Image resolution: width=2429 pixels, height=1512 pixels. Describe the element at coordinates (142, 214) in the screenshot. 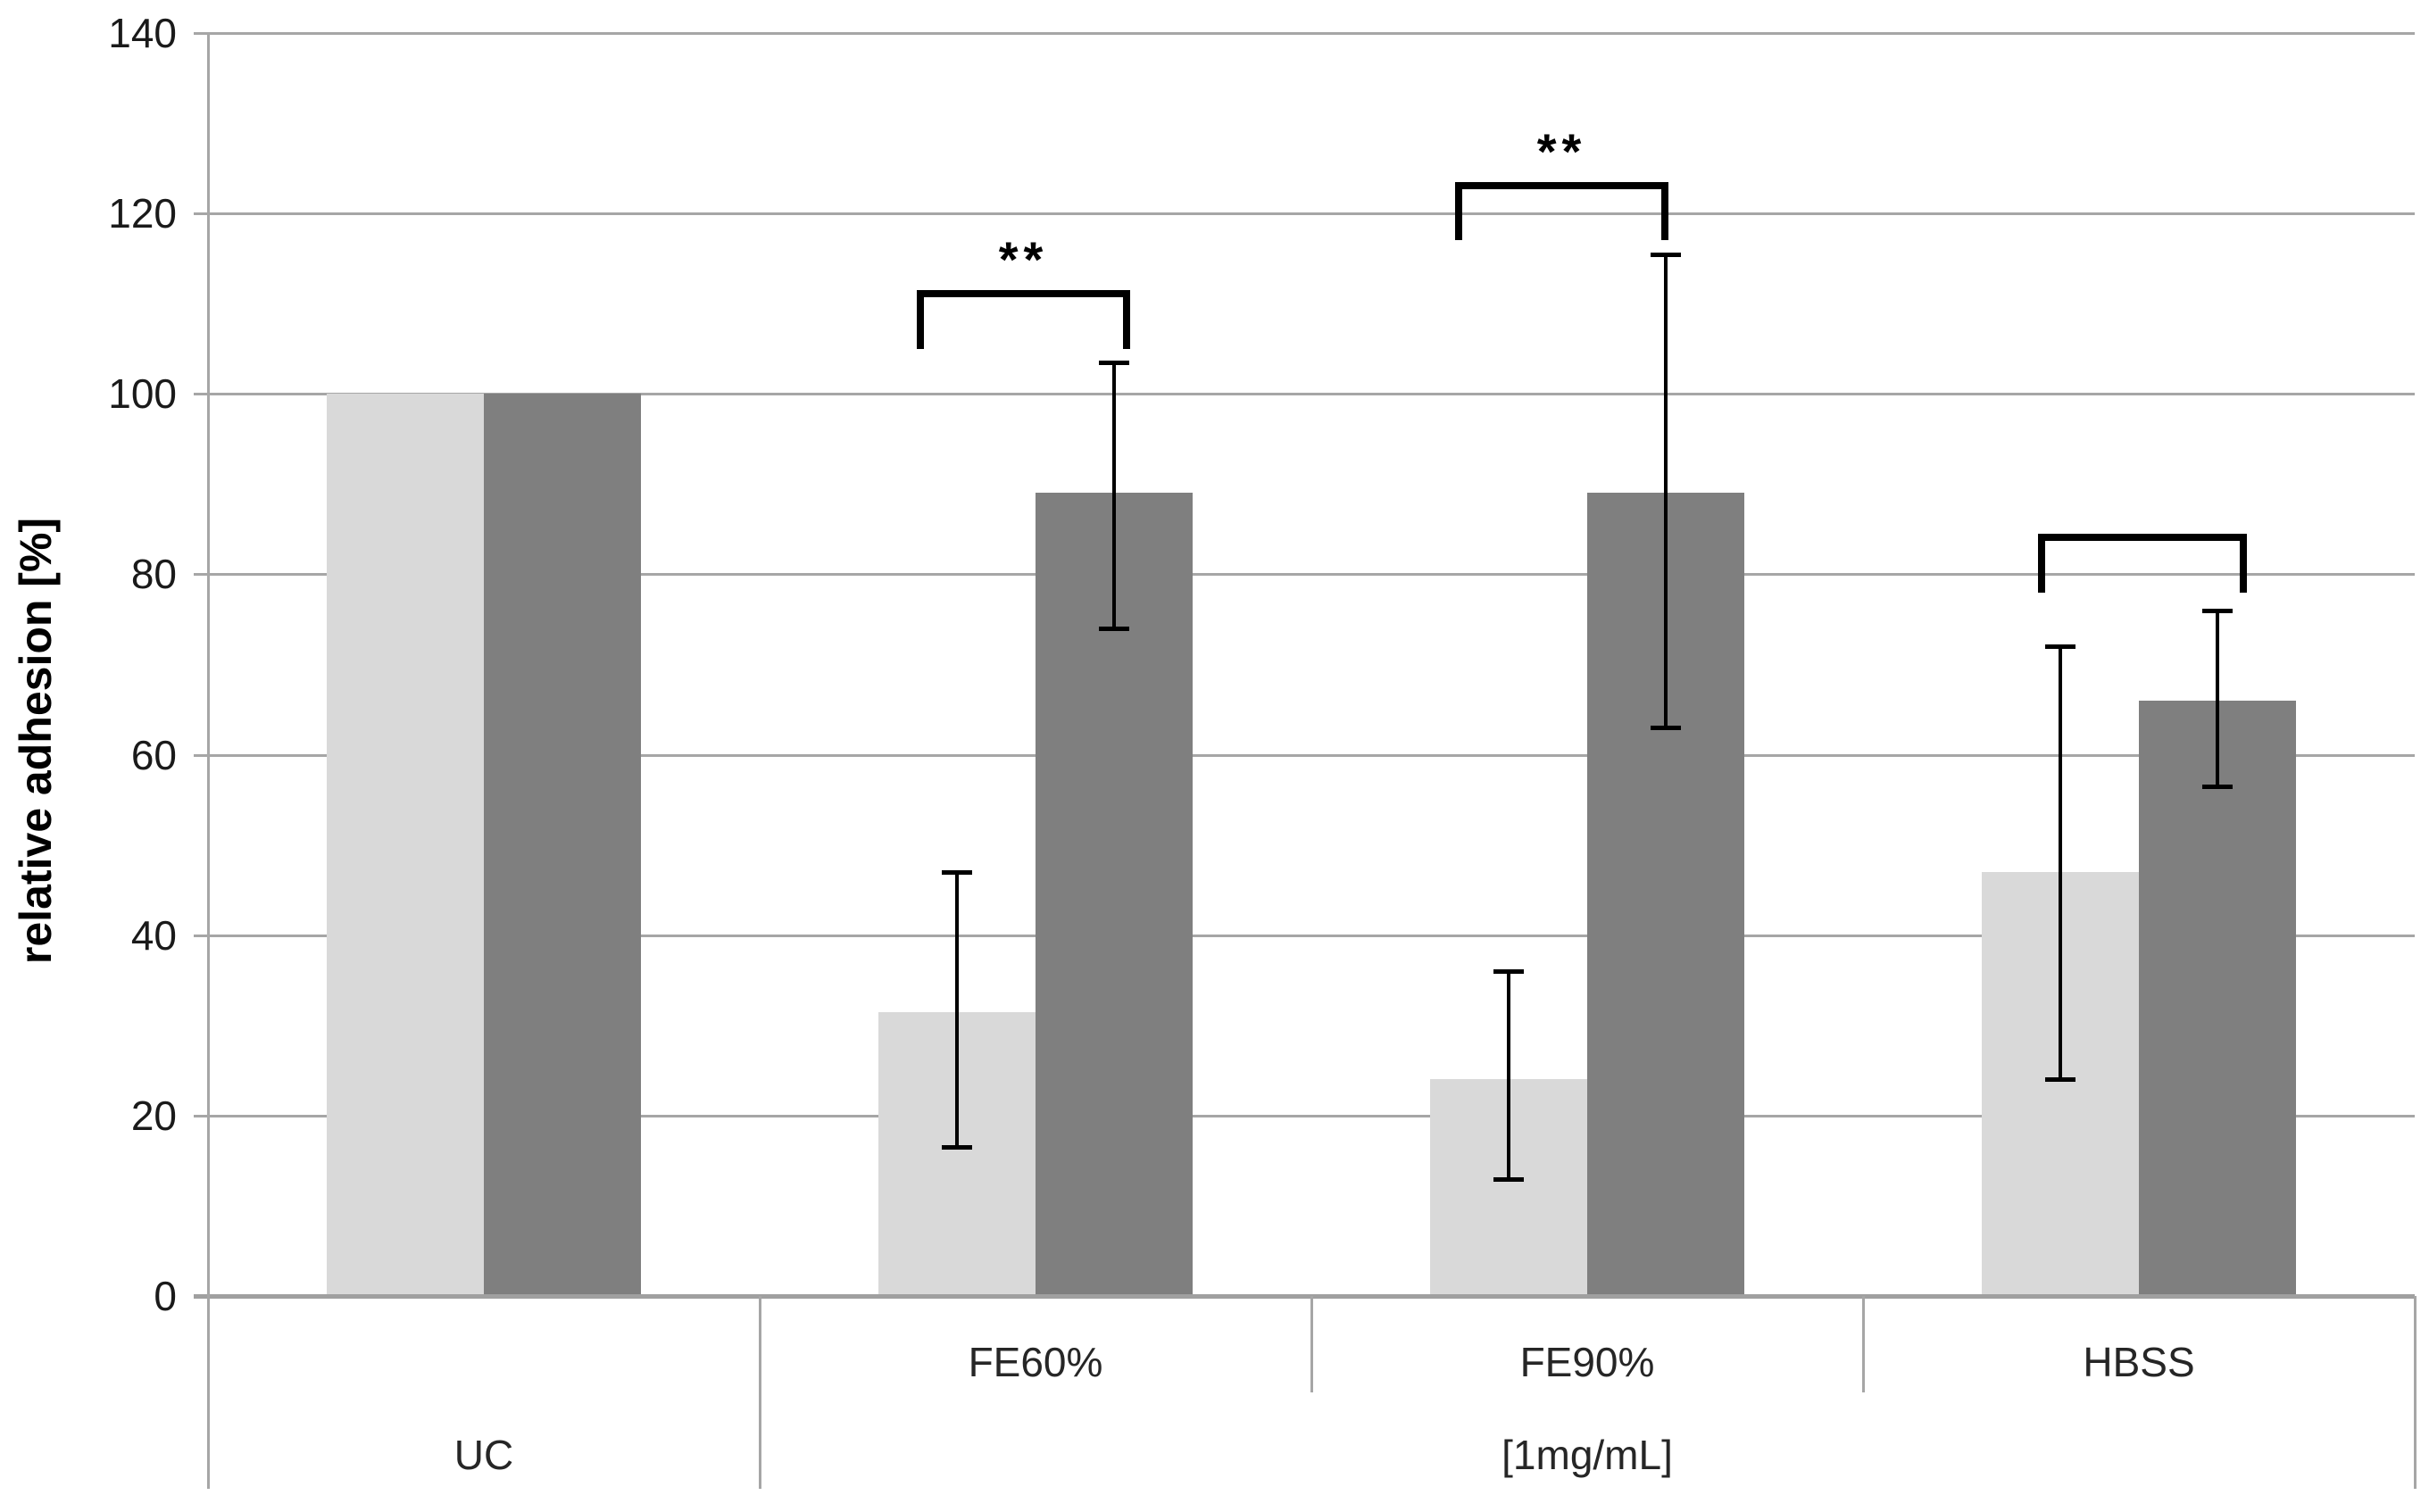

I see `y-tick-label: 120` at that location.